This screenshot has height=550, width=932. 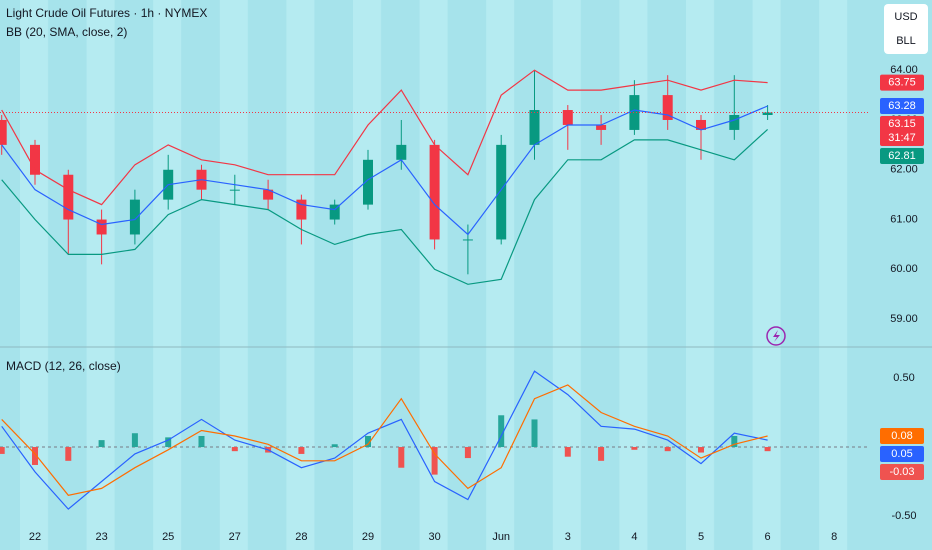 What do you see at coordinates (903, 378) in the screenshot?
I see `y-tick-label: 0.50` at bounding box center [903, 378].